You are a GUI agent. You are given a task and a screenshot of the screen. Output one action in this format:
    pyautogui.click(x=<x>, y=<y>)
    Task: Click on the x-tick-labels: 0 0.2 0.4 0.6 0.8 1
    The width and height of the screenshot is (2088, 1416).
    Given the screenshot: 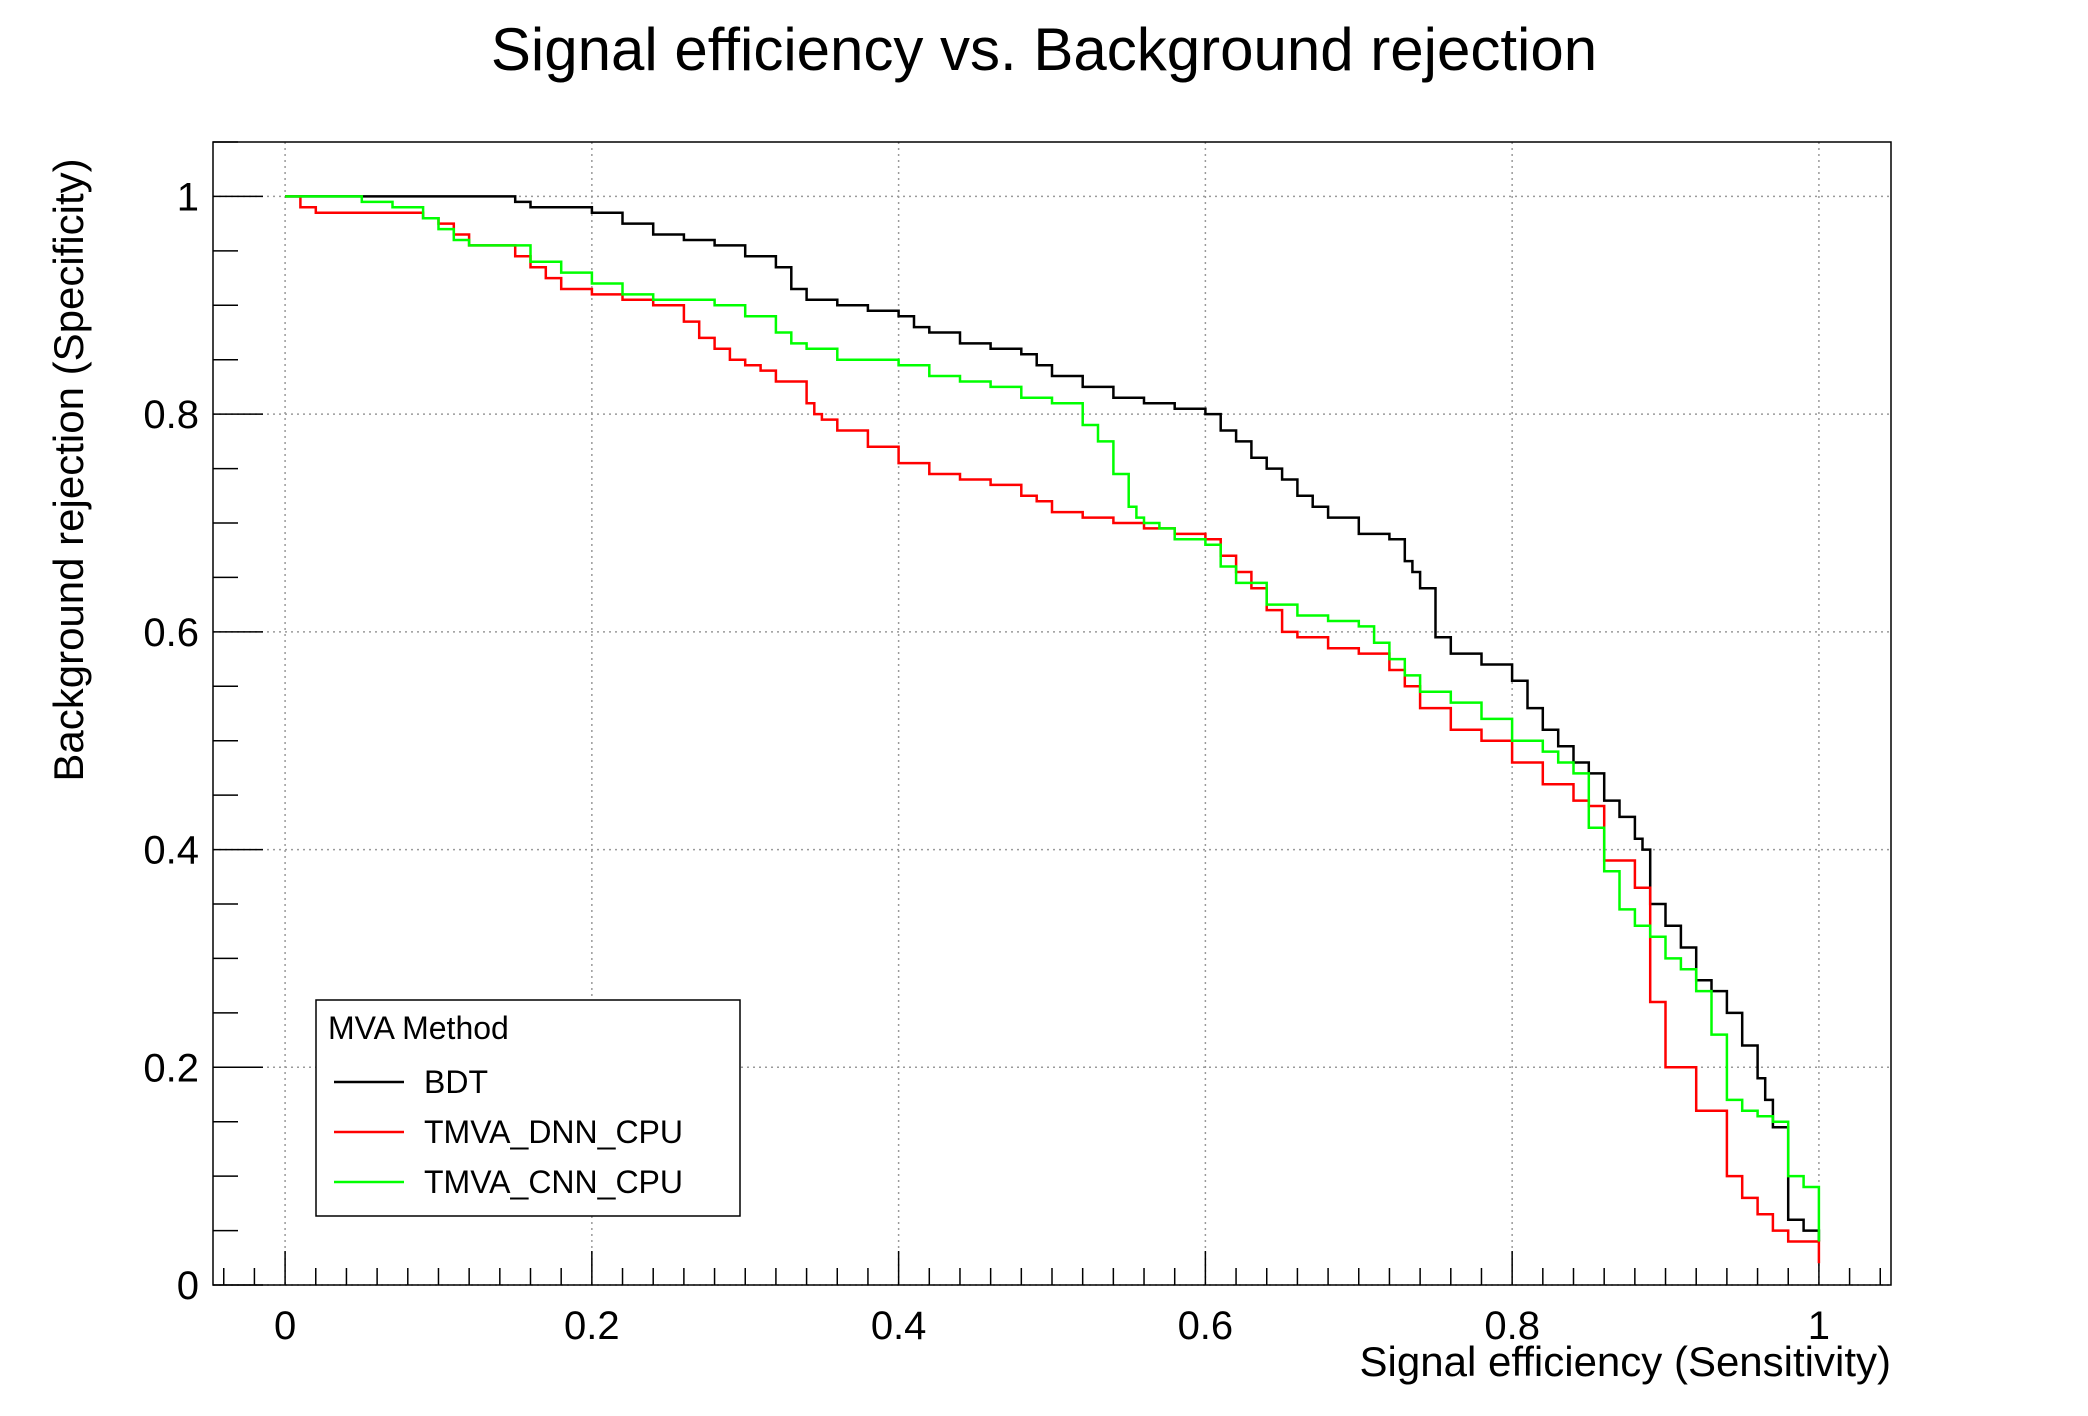 What is the action you would take?
    pyautogui.click(x=1052, y=1326)
    